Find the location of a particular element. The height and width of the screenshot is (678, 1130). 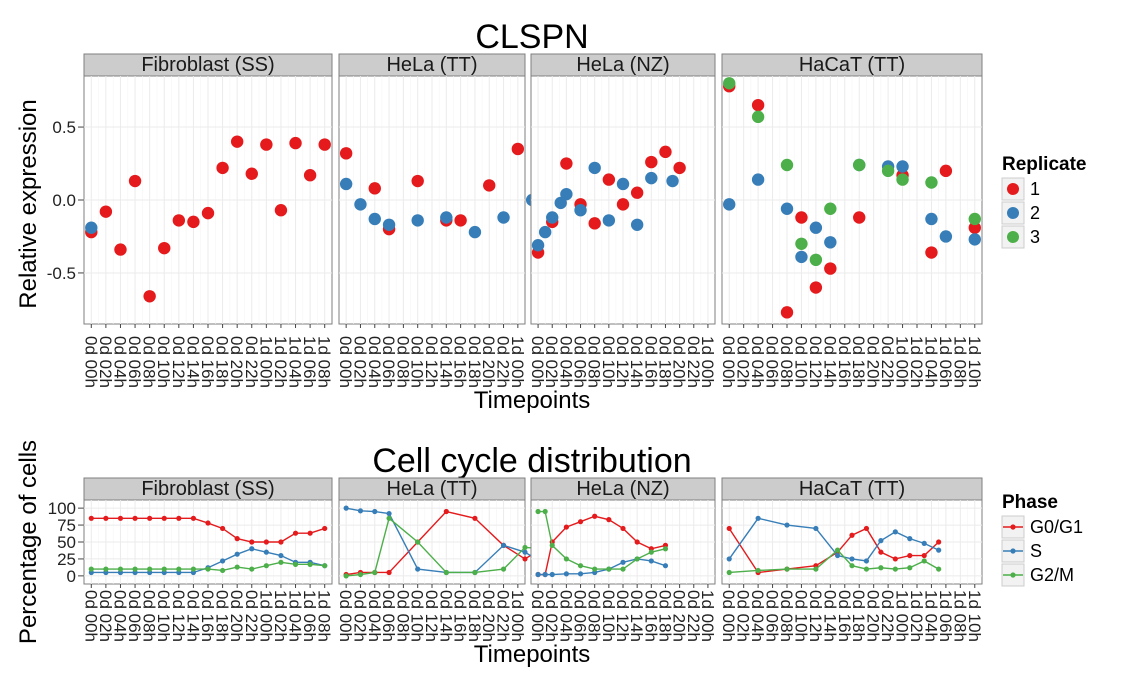

data-point-rep3 is located at coordinates (830, 208).